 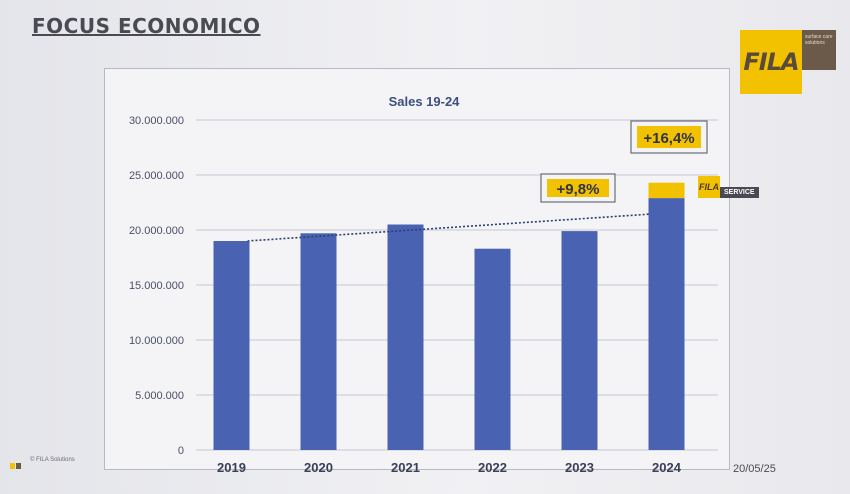 I want to click on trendline, so click(x=449, y=227).